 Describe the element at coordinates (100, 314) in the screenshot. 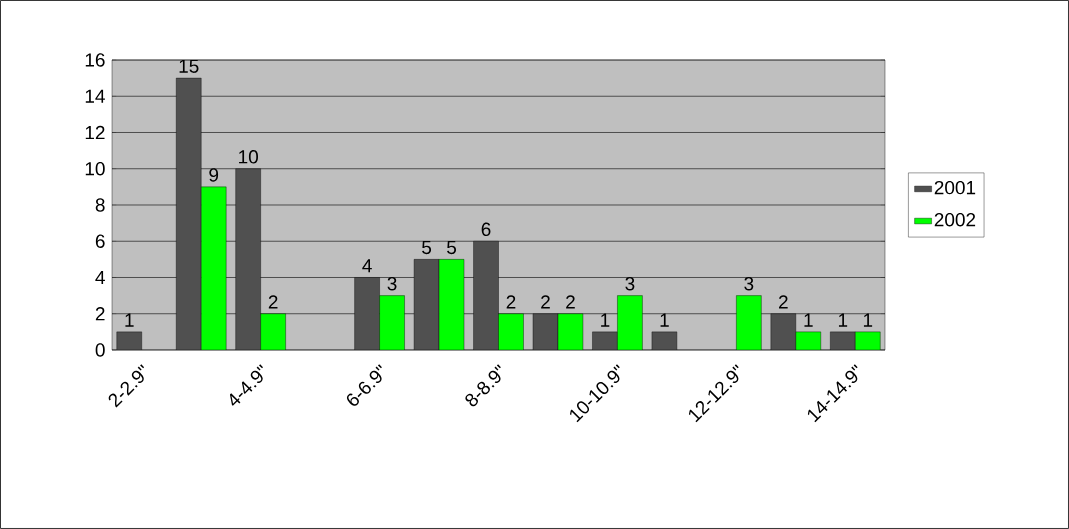

I see `y-tick-label: 2` at that location.